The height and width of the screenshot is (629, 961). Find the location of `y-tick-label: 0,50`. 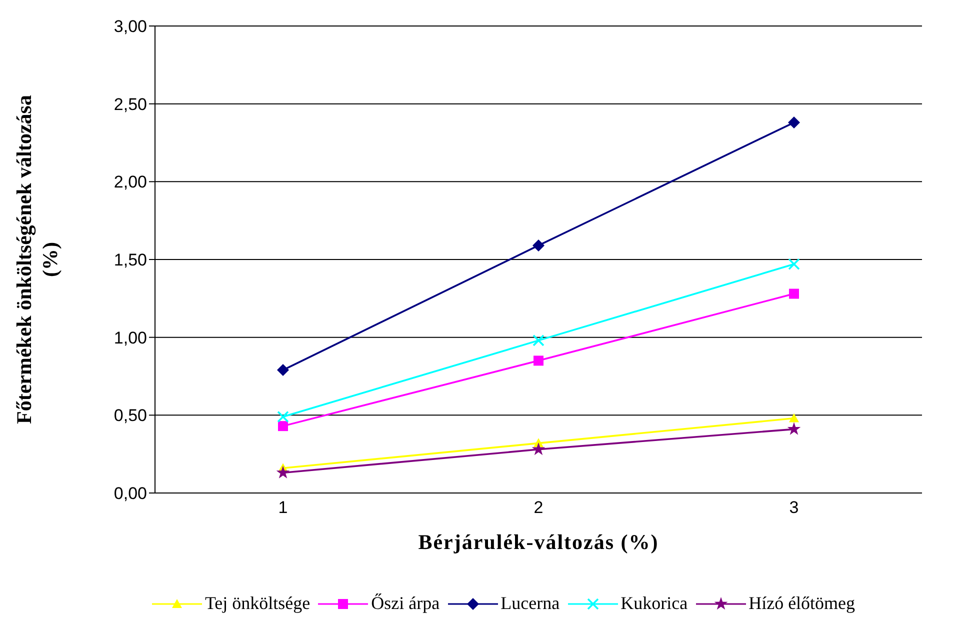

y-tick-label: 0,50 is located at coordinates (130, 416).